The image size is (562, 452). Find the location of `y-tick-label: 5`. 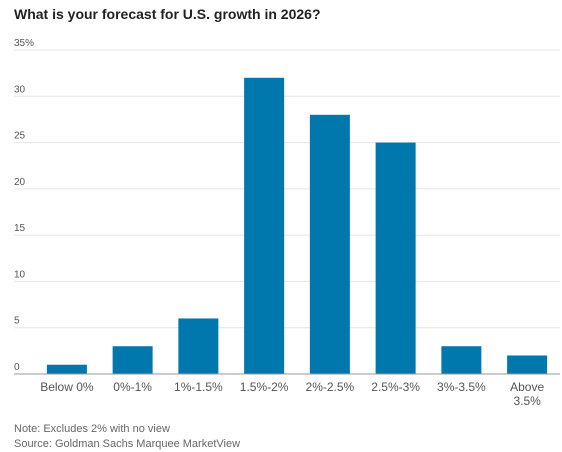

y-tick-label: 5 is located at coordinates (17, 321).